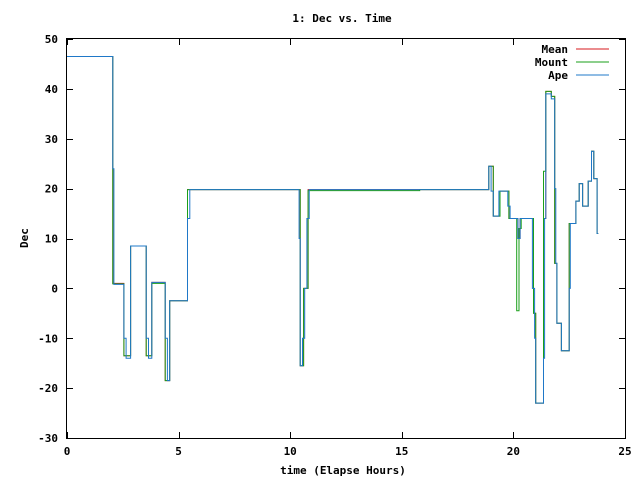 Image resolution: width=640 pixels, height=480 pixels. What do you see at coordinates (343, 470) in the screenshot?
I see `x-axis-label: time (Elapse Hours)` at bounding box center [343, 470].